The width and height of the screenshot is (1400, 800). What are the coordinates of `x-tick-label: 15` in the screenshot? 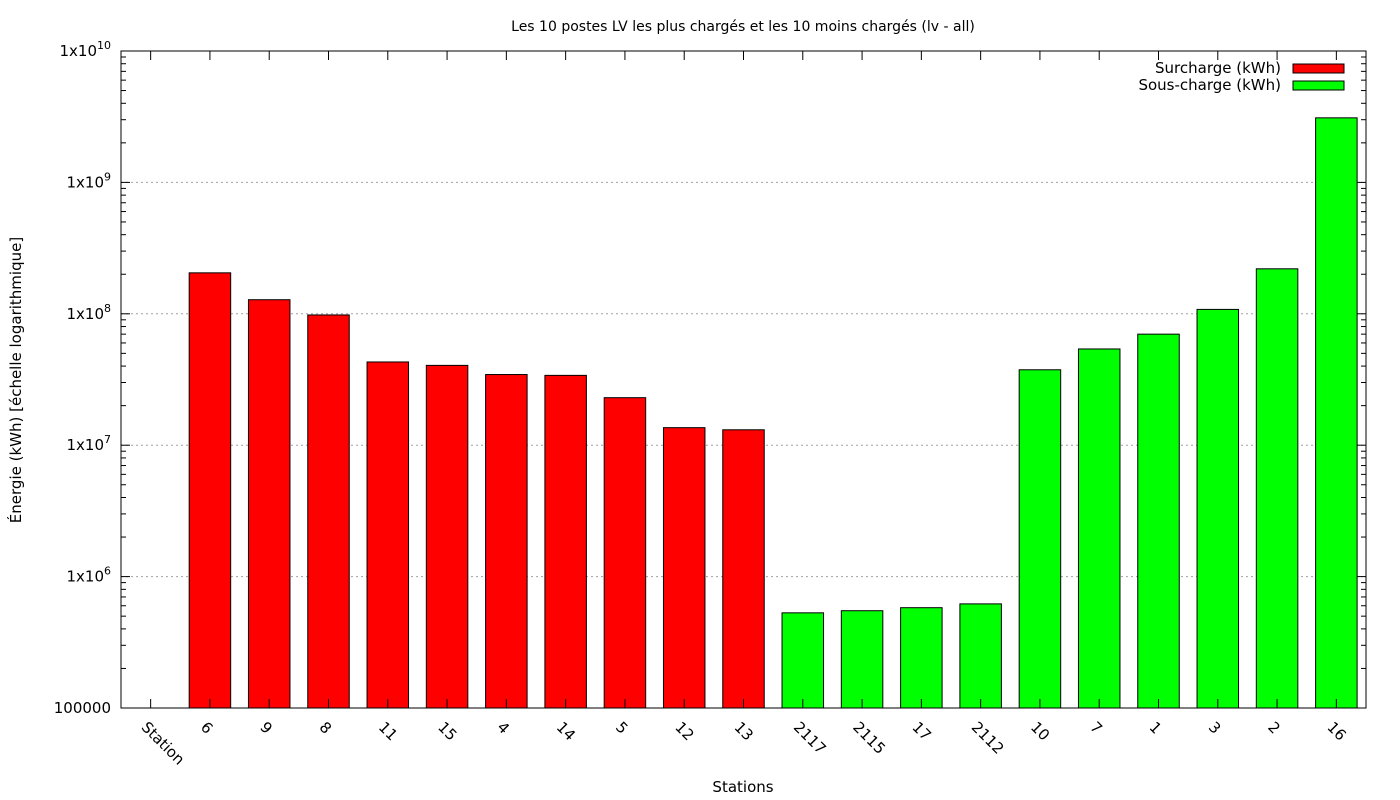 It's located at (447, 731).